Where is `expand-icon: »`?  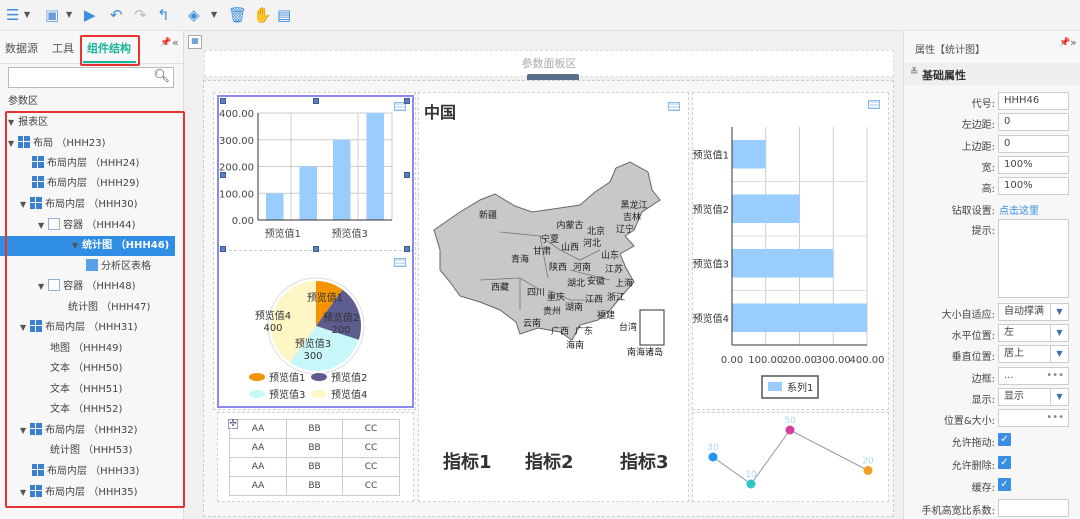
expand-icon: » is located at coordinates (1073, 42).